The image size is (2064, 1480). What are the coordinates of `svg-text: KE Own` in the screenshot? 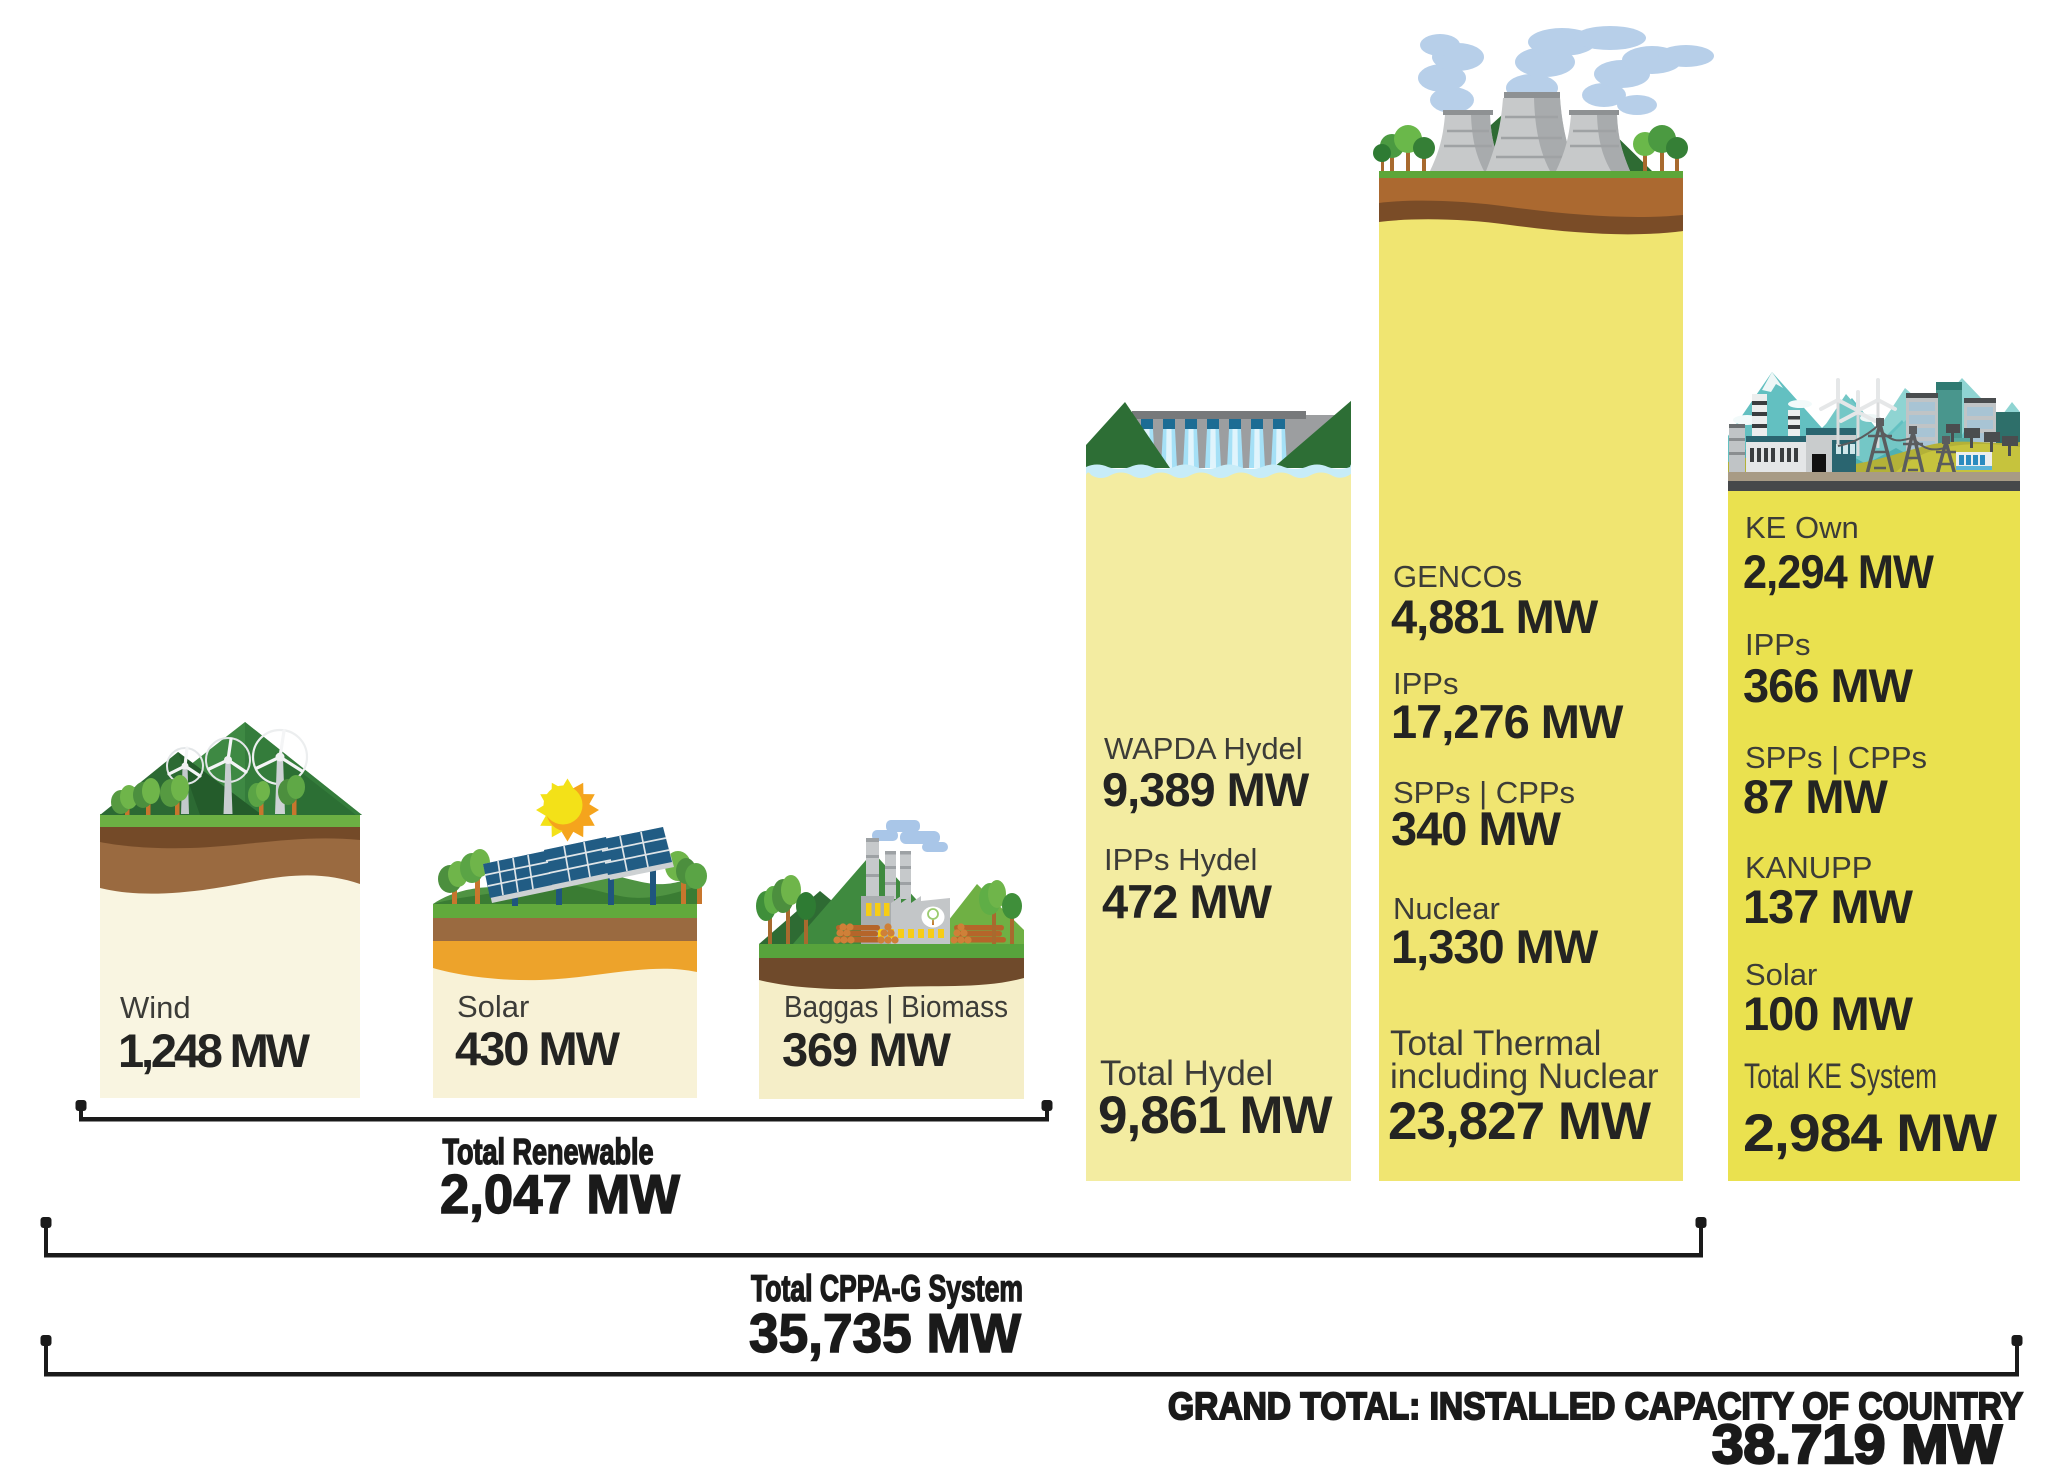 It's located at (1802, 527).